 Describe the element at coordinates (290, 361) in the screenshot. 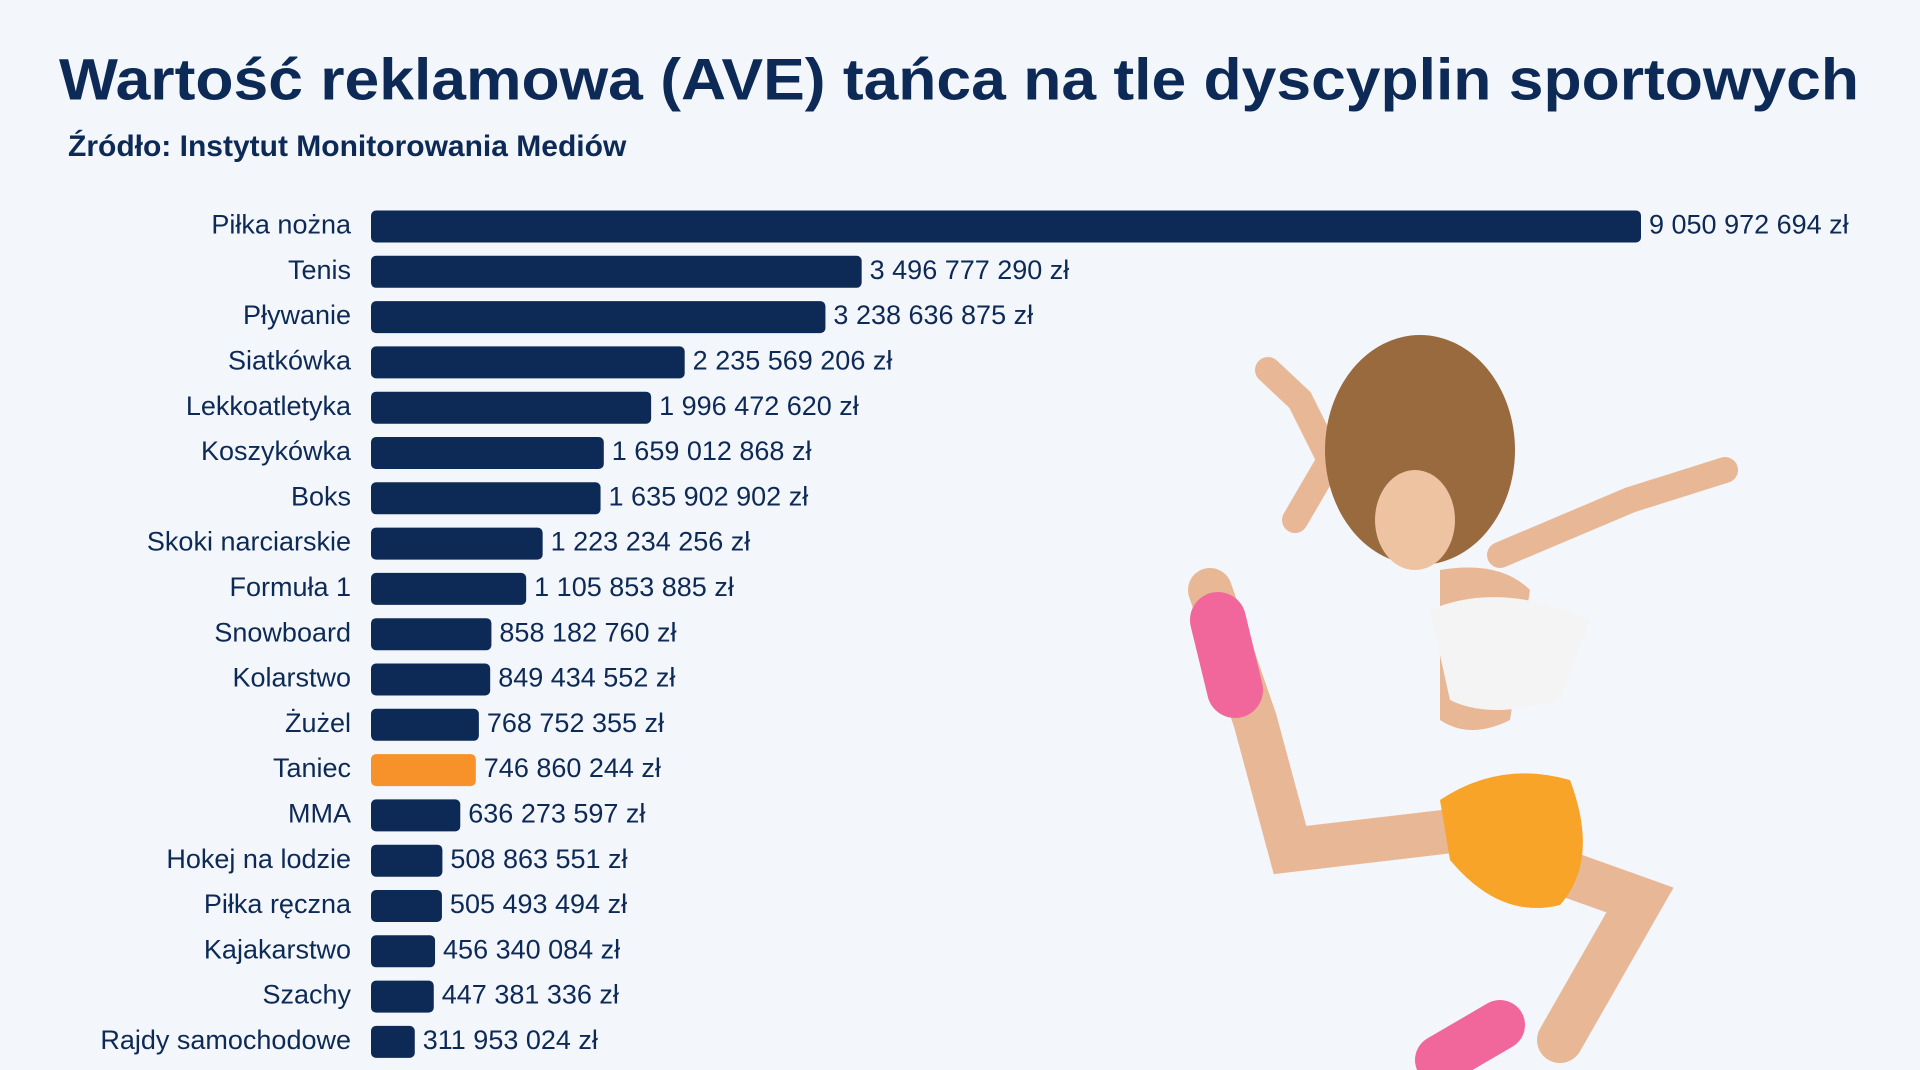

I see `category-label: Siatkówka` at that location.